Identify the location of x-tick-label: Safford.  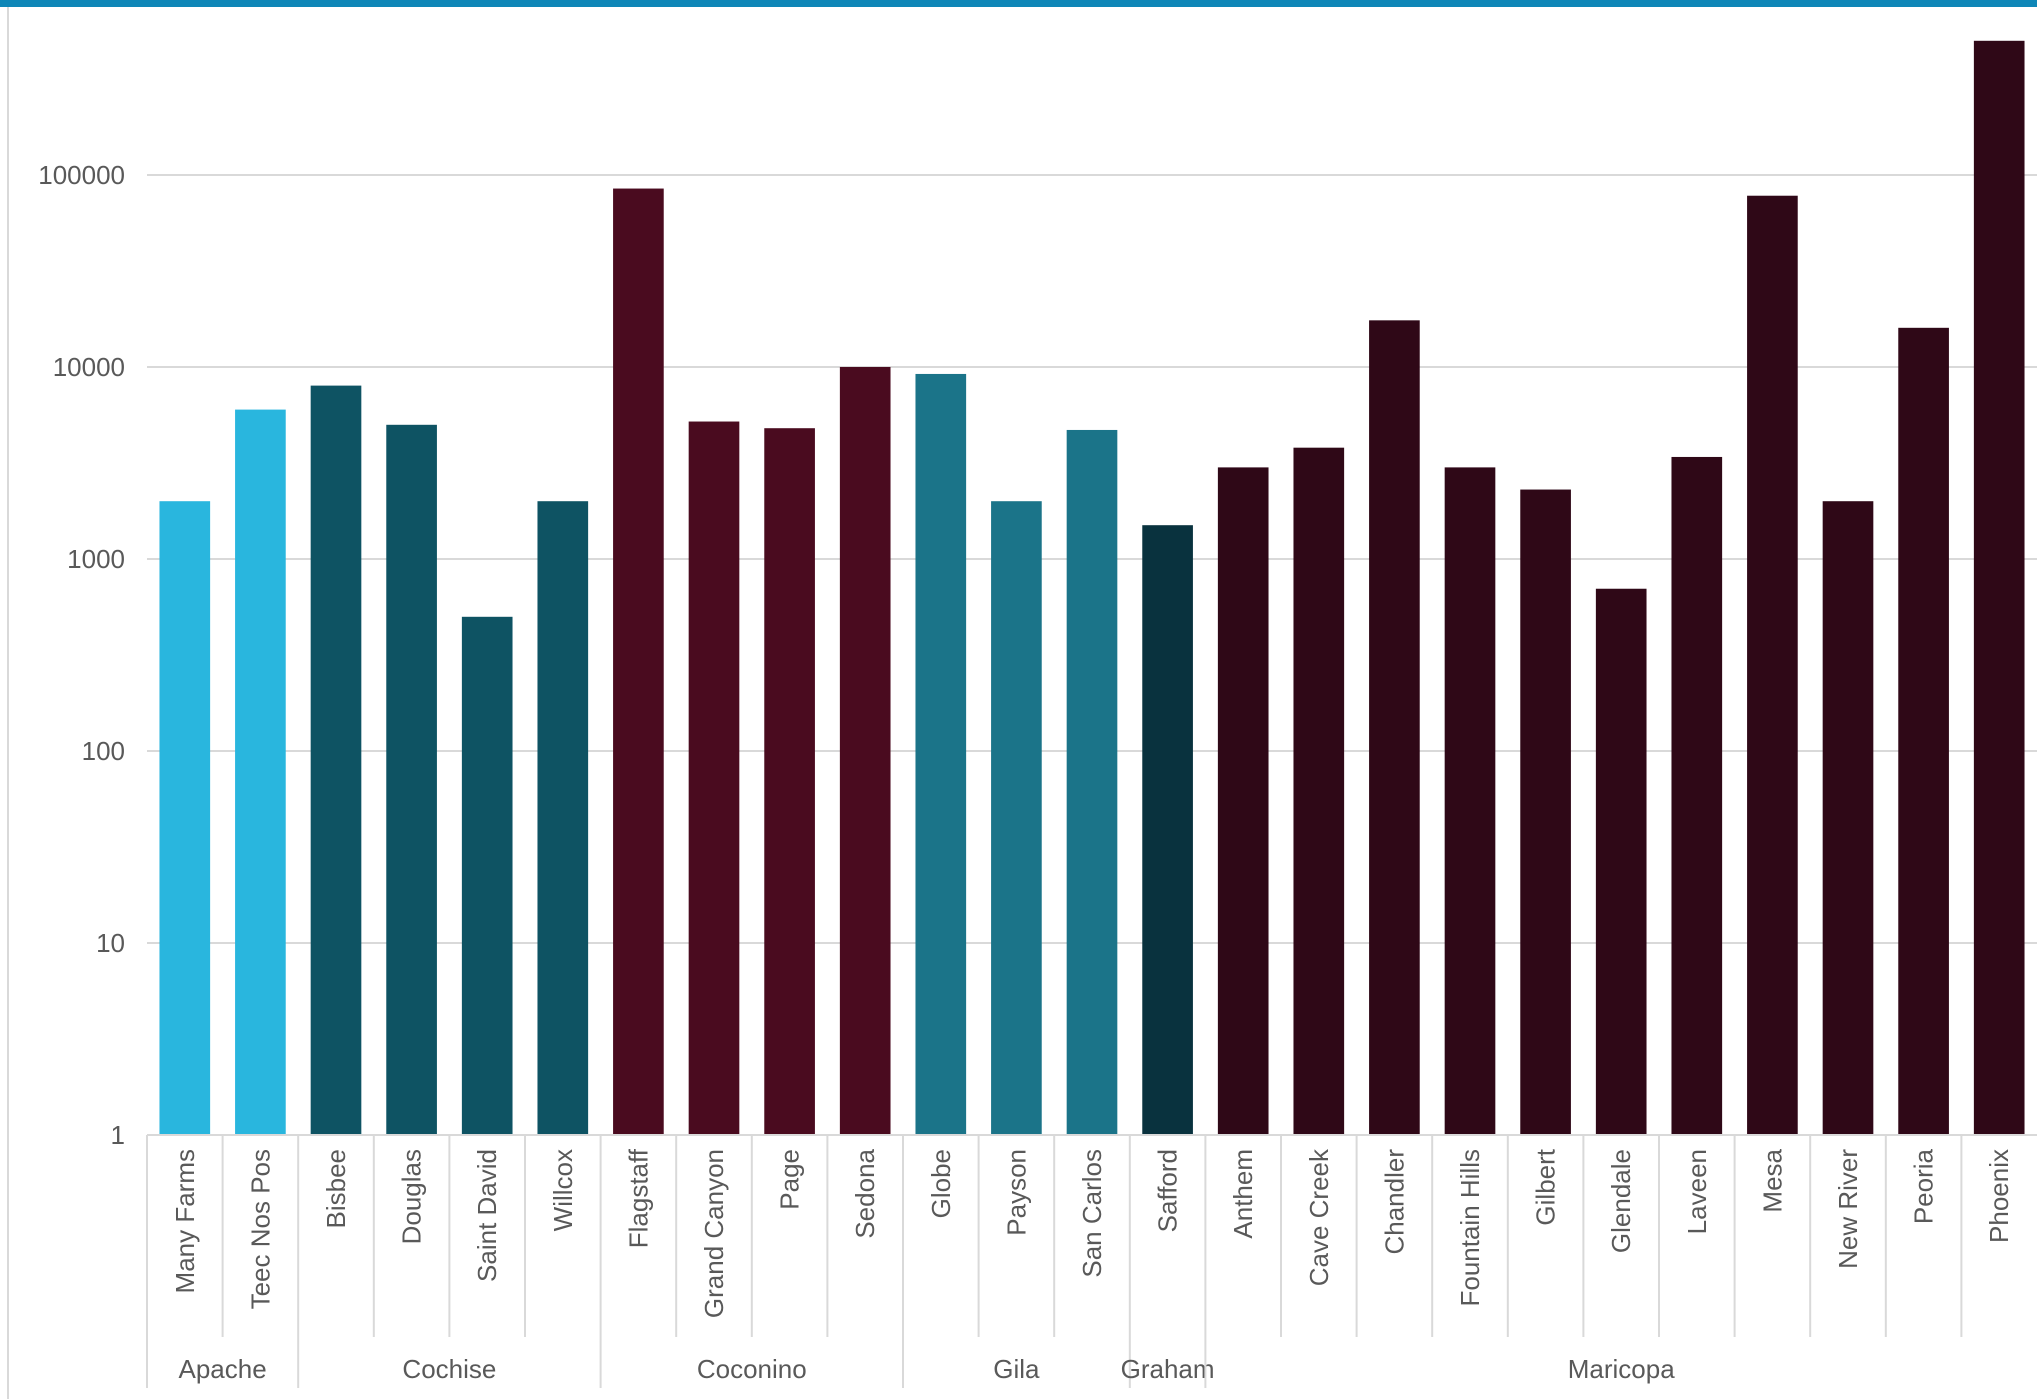
(1168, 1190).